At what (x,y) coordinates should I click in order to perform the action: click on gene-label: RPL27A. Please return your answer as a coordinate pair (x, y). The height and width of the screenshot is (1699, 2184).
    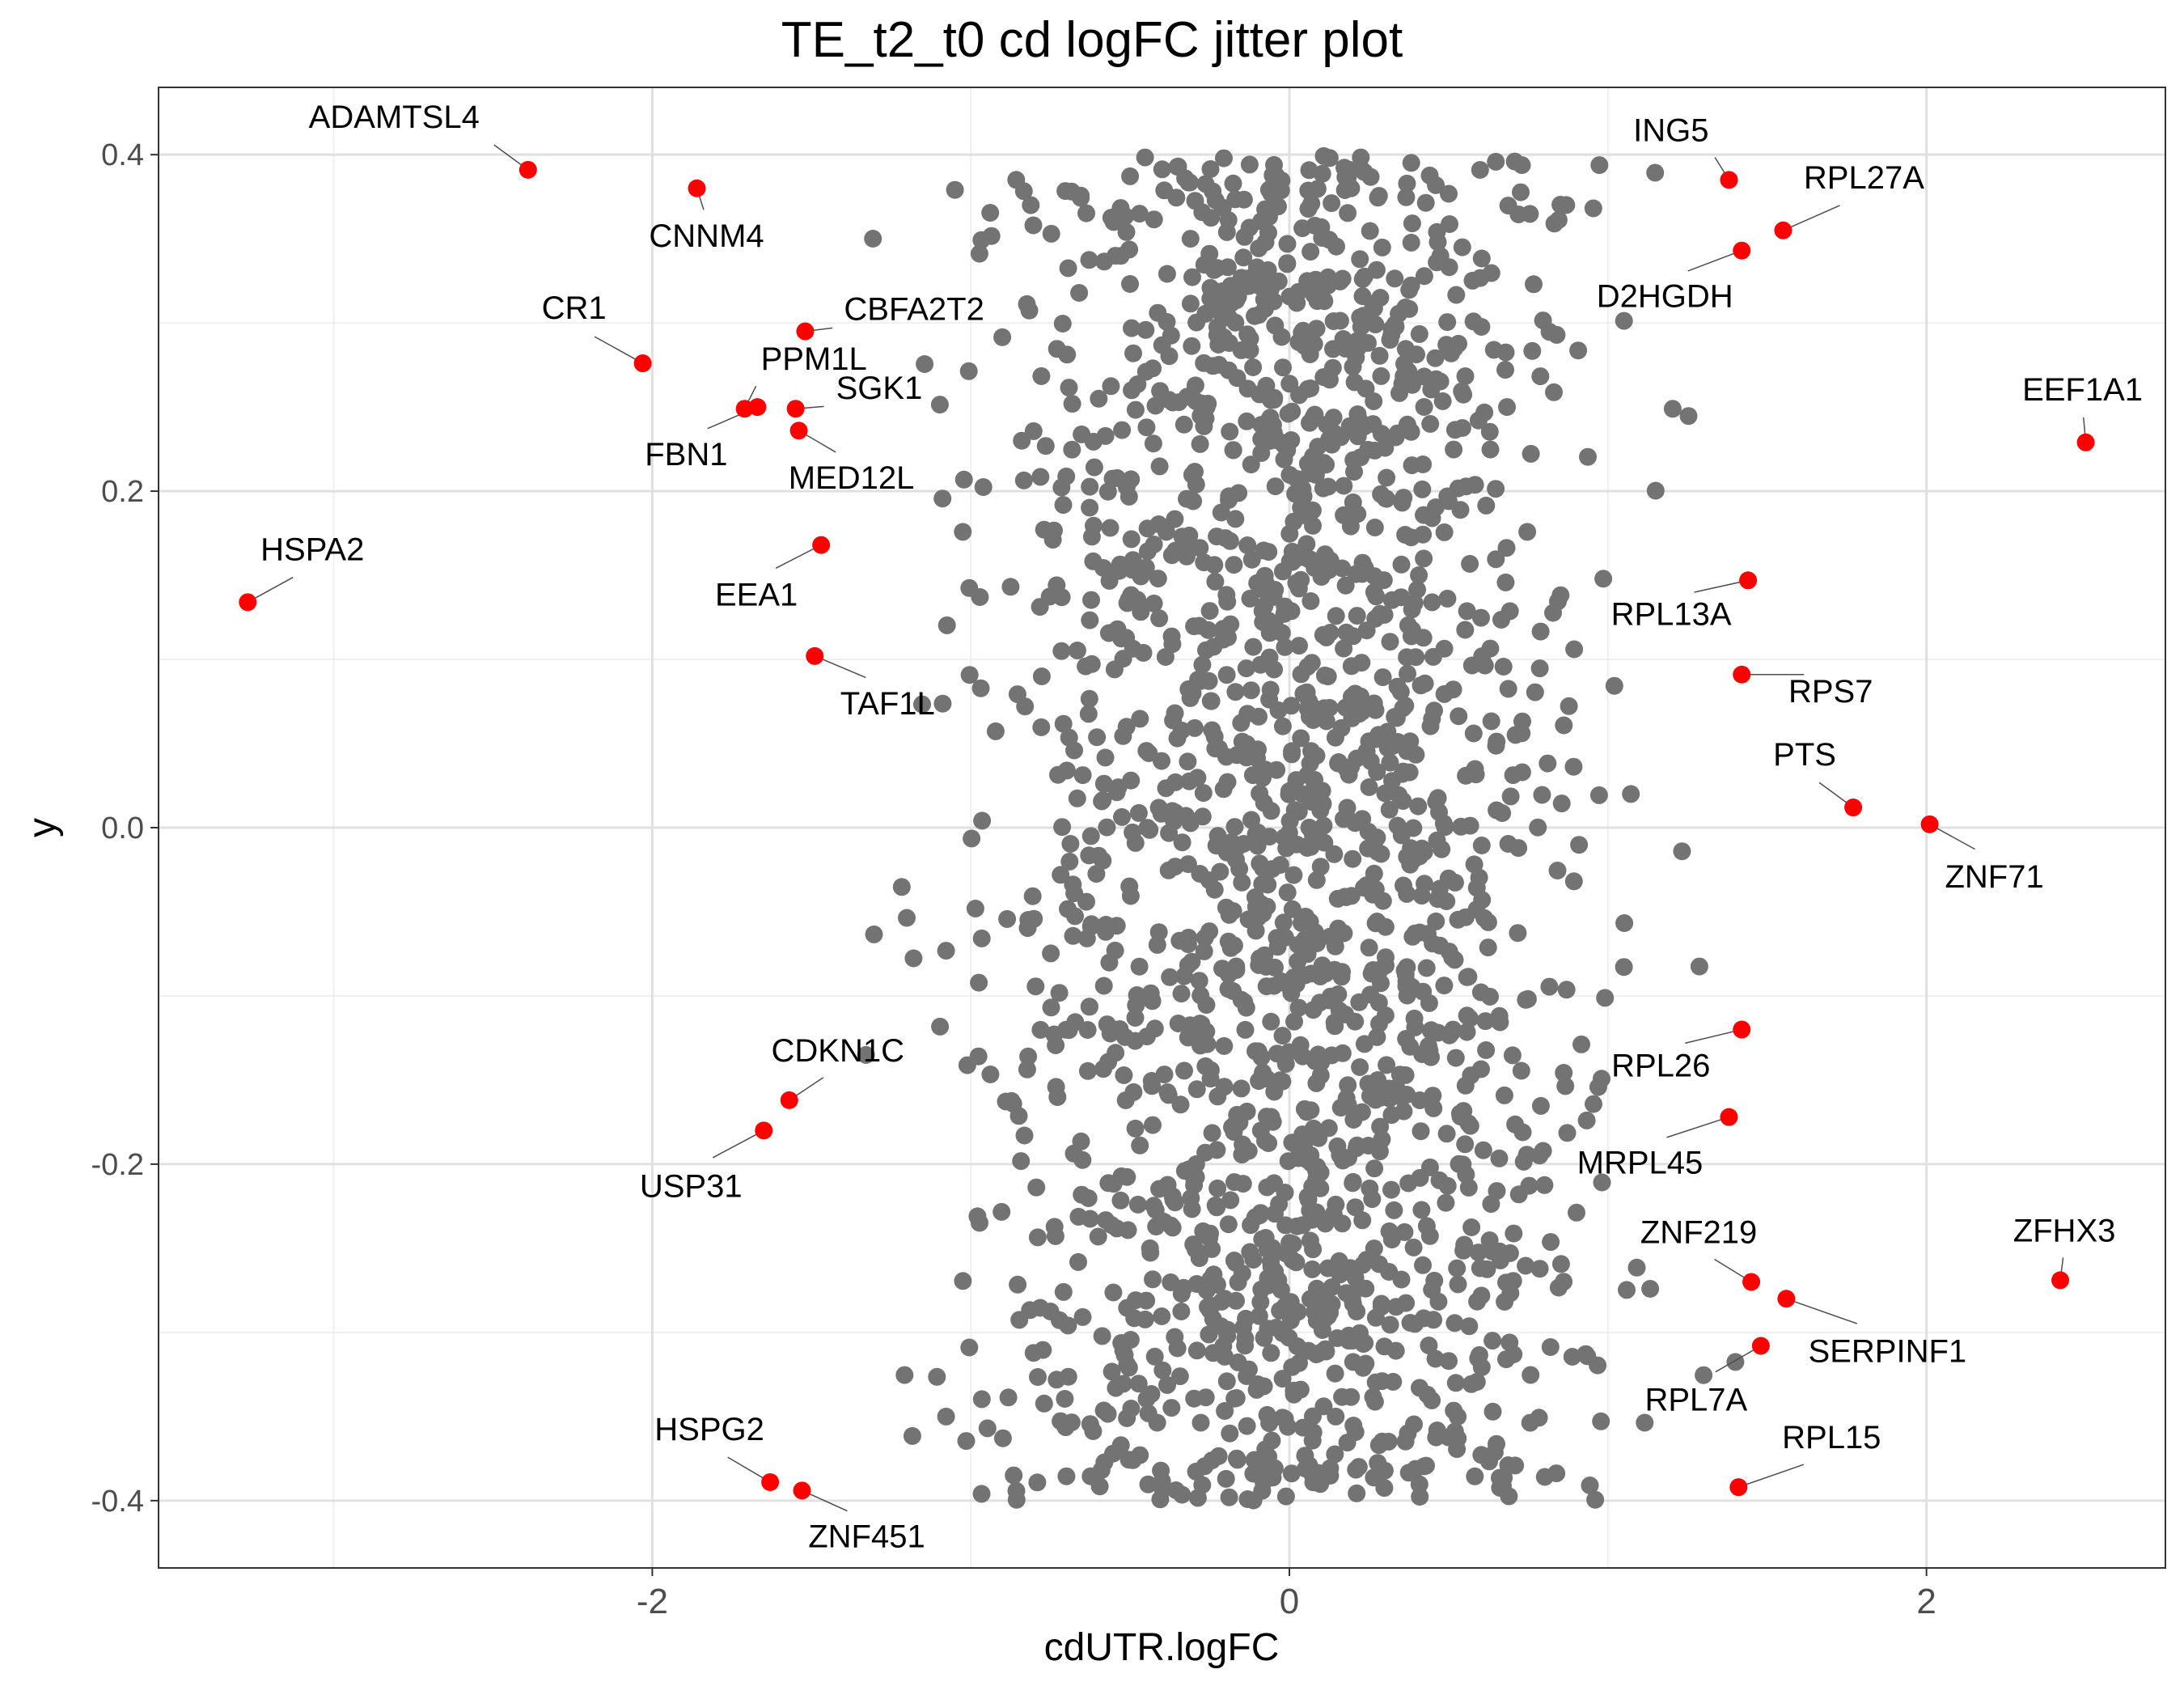
    Looking at the image, I should click on (1864, 178).